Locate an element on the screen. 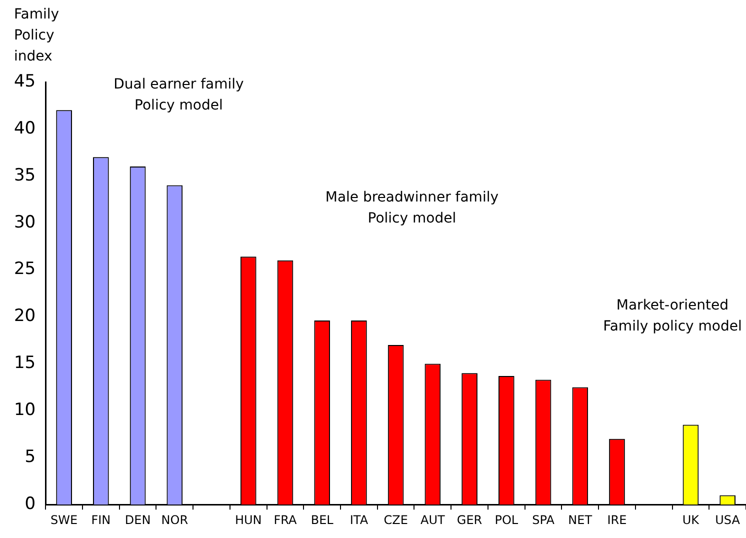  annotation: Dual earner family Policy model is located at coordinates (179, 95).